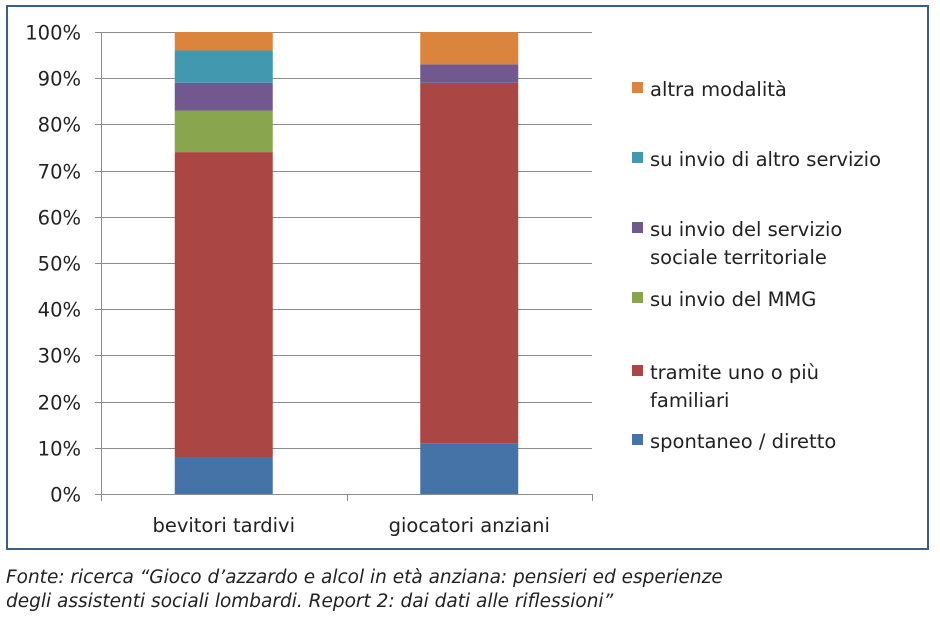  Describe the element at coordinates (53, 33) in the screenshot. I see `y-tick-label: 100%` at that location.